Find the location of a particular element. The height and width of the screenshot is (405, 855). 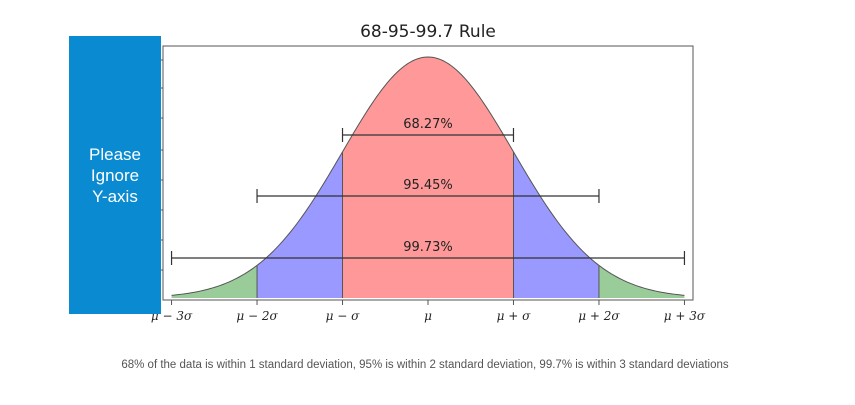

interval-3sd: 99.73% is located at coordinates (428, 252).